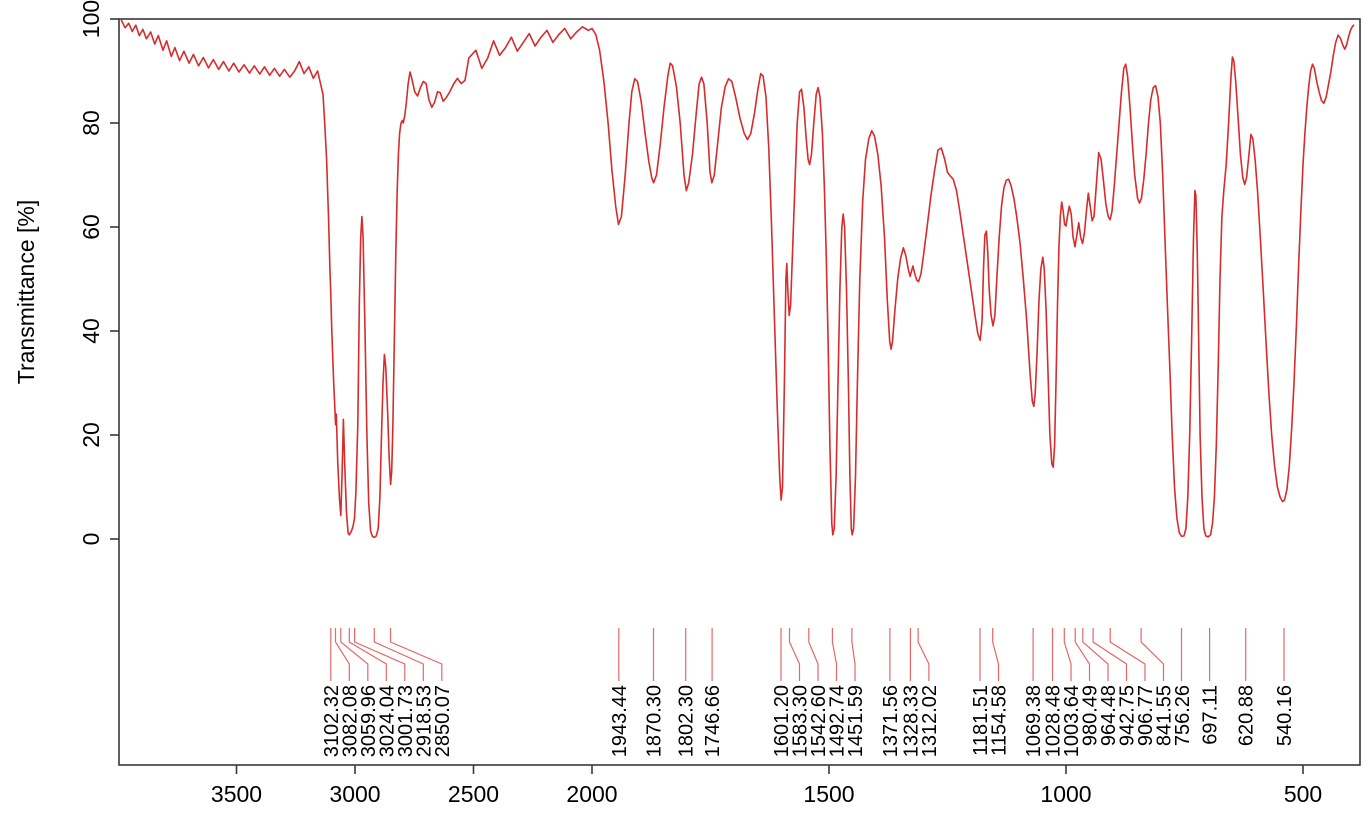 This screenshot has height=818, width=1370. Describe the element at coordinates (891, 721) in the screenshot. I see `peak-wavenumber-label: 1371.56` at that location.